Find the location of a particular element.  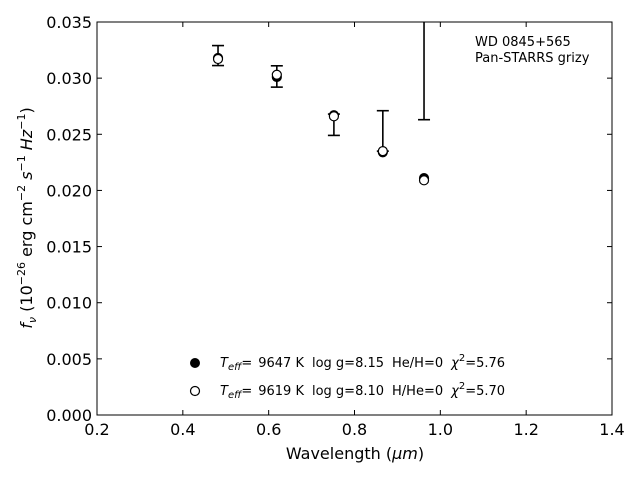

x-tick-label: 1.4 is located at coordinates (611, 429).